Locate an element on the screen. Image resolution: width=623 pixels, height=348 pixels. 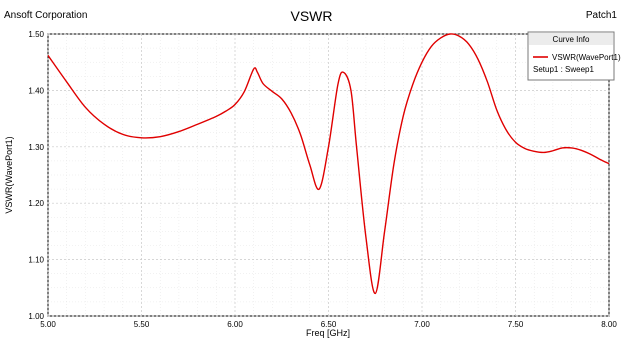
company-label: Ansoft Corporation is located at coordinates (46, 15).